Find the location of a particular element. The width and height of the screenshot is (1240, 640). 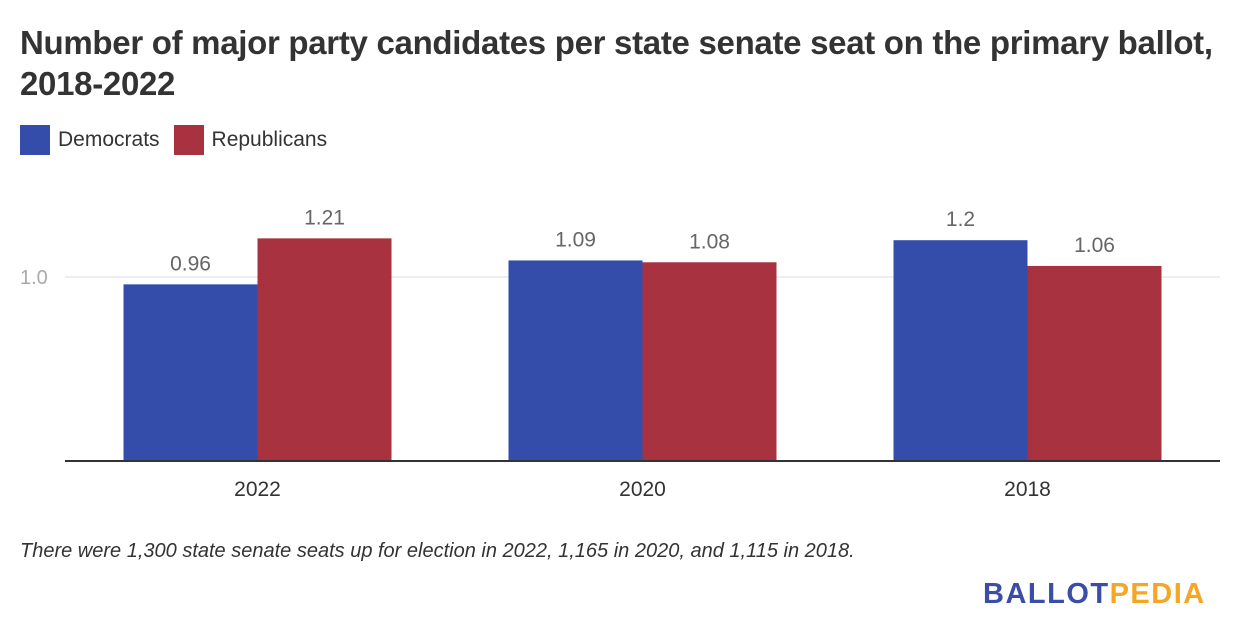

data-label: 0.96 is located at coordinates (190, 263).